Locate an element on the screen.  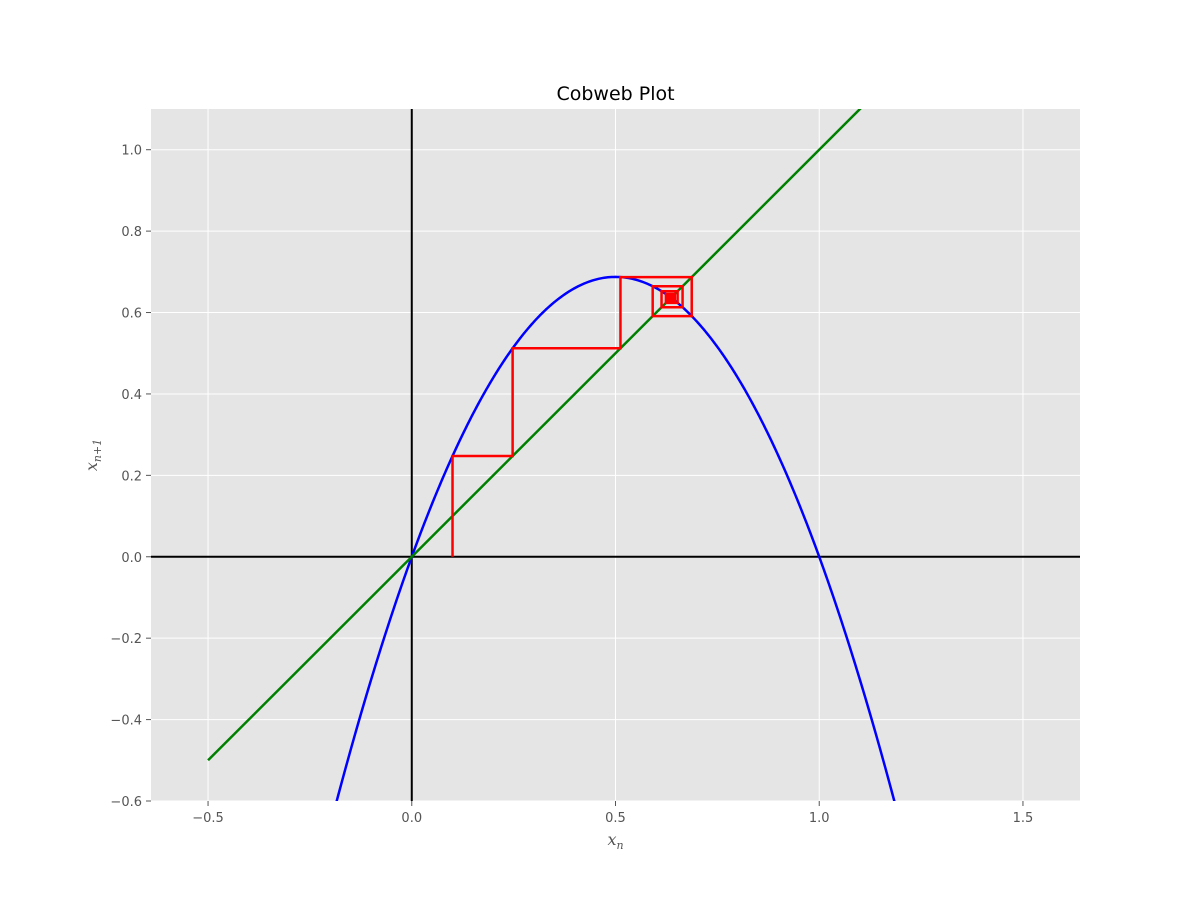
y-axis-label: xn+1 is located at coordinates (93, 455).